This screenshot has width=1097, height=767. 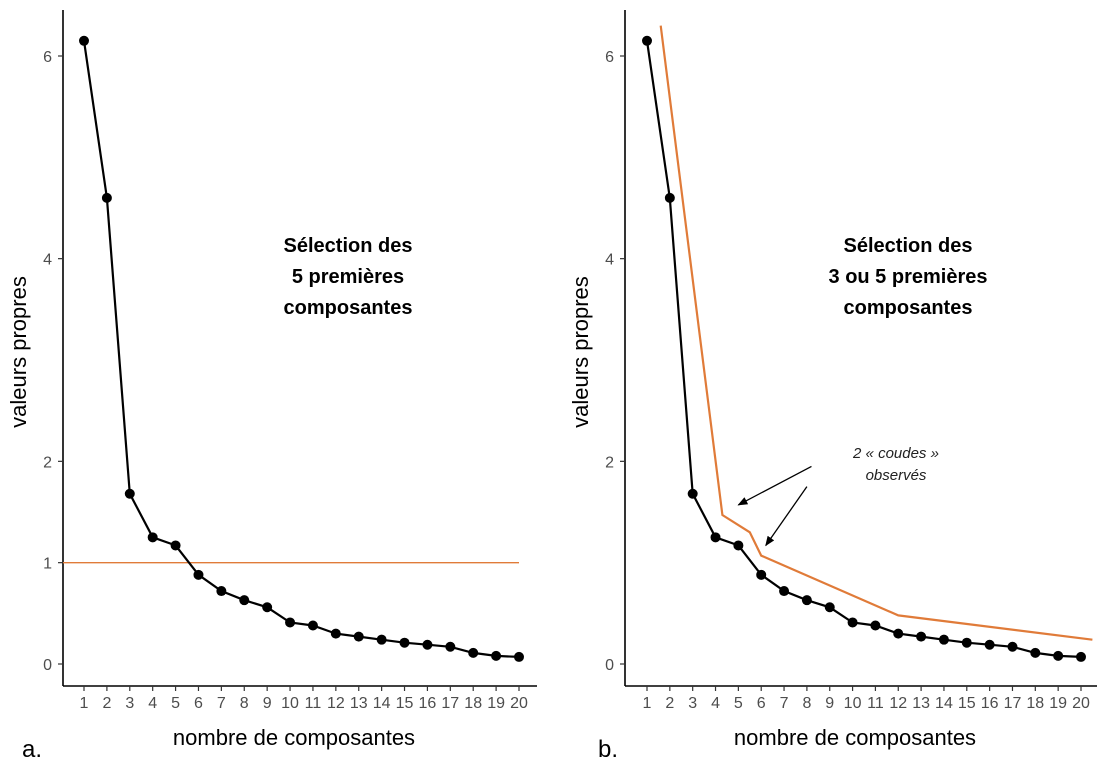 I want to click on x-tick-label: 20, so click(x=519, y=703).